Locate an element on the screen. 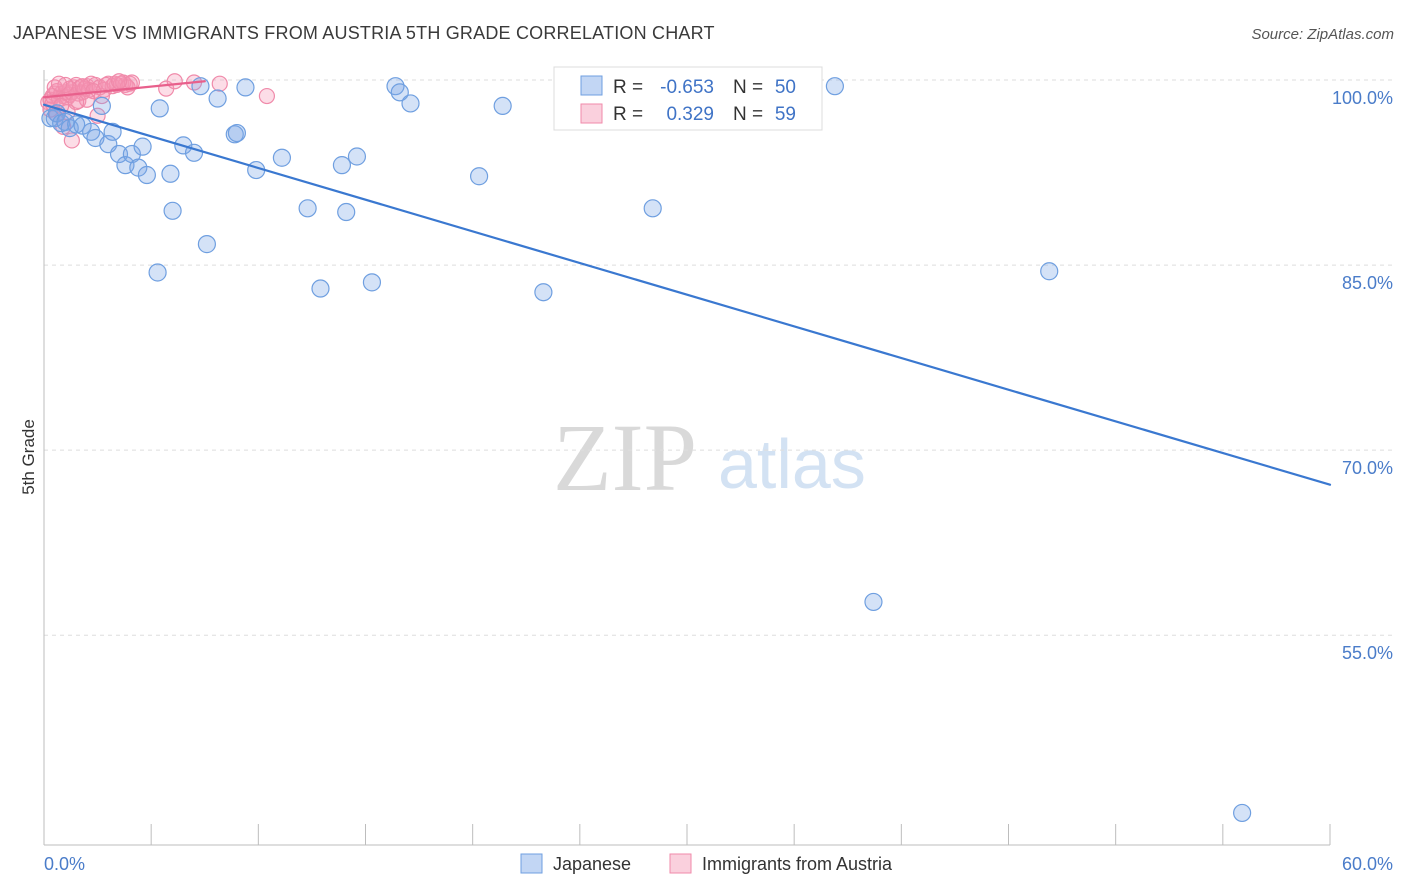 Image resolution: width=1406 pixels, height=892 pixels. legend-n-value-1: 50 is located at coordinates (785, 87).